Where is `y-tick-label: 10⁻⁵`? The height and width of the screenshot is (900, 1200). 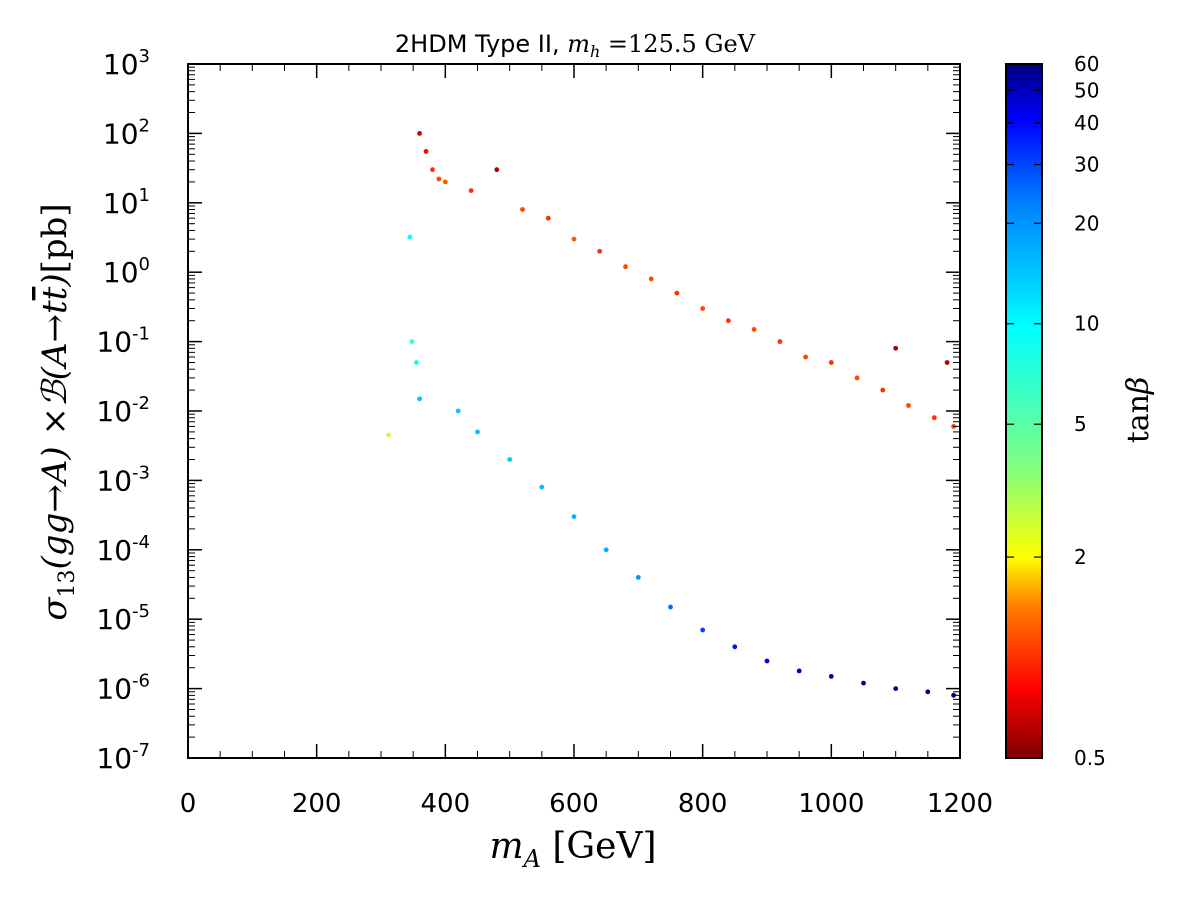 y-tick-label: 10⁻⁵ is located at coordinates (123, 618).